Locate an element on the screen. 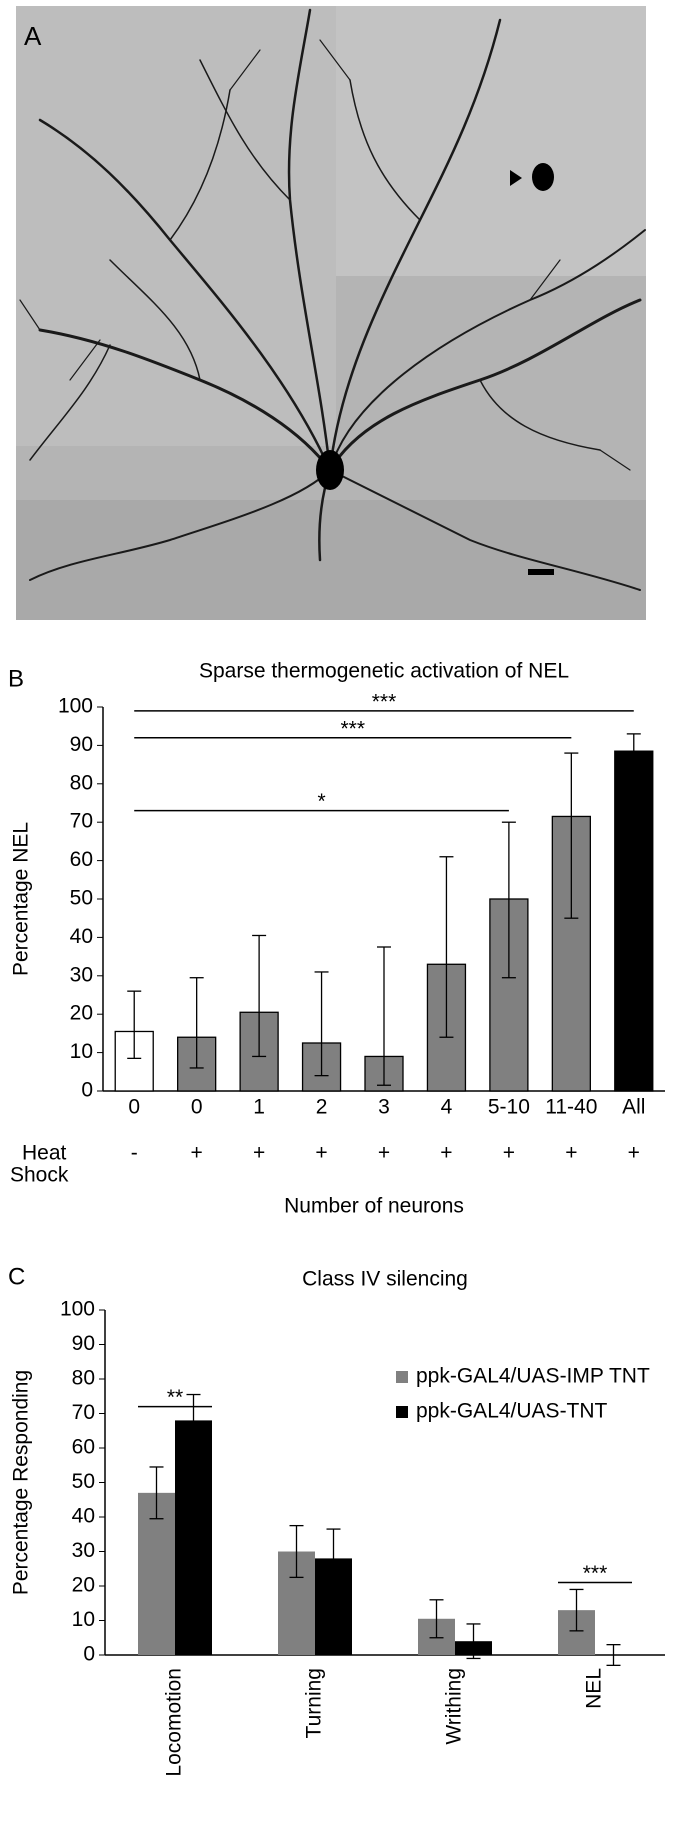 This screenshot has width=675, height=1843. x-tick-label: 11-40 is located at coordinates (571, 1107).